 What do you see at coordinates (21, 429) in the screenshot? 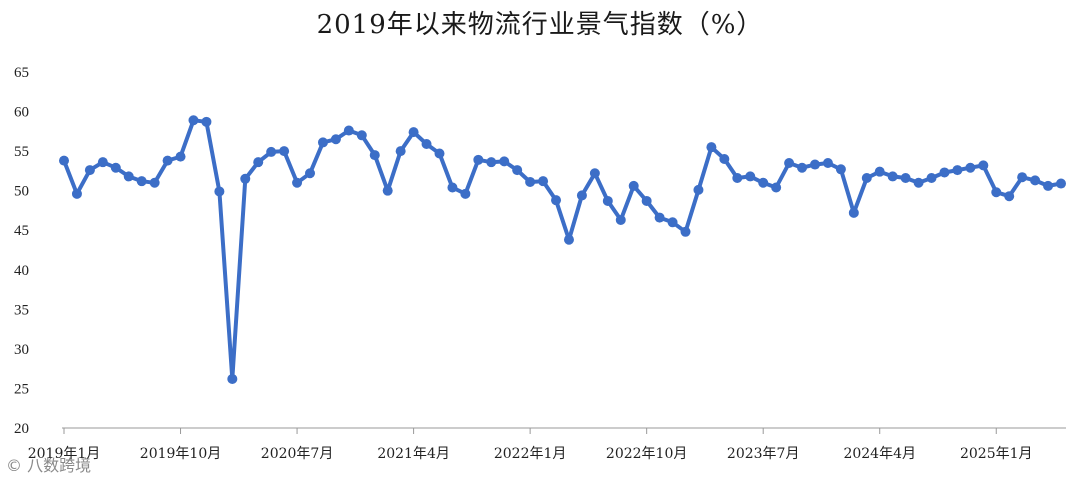
I see `y-tick-label: 20` at bounding box center [21, 429].